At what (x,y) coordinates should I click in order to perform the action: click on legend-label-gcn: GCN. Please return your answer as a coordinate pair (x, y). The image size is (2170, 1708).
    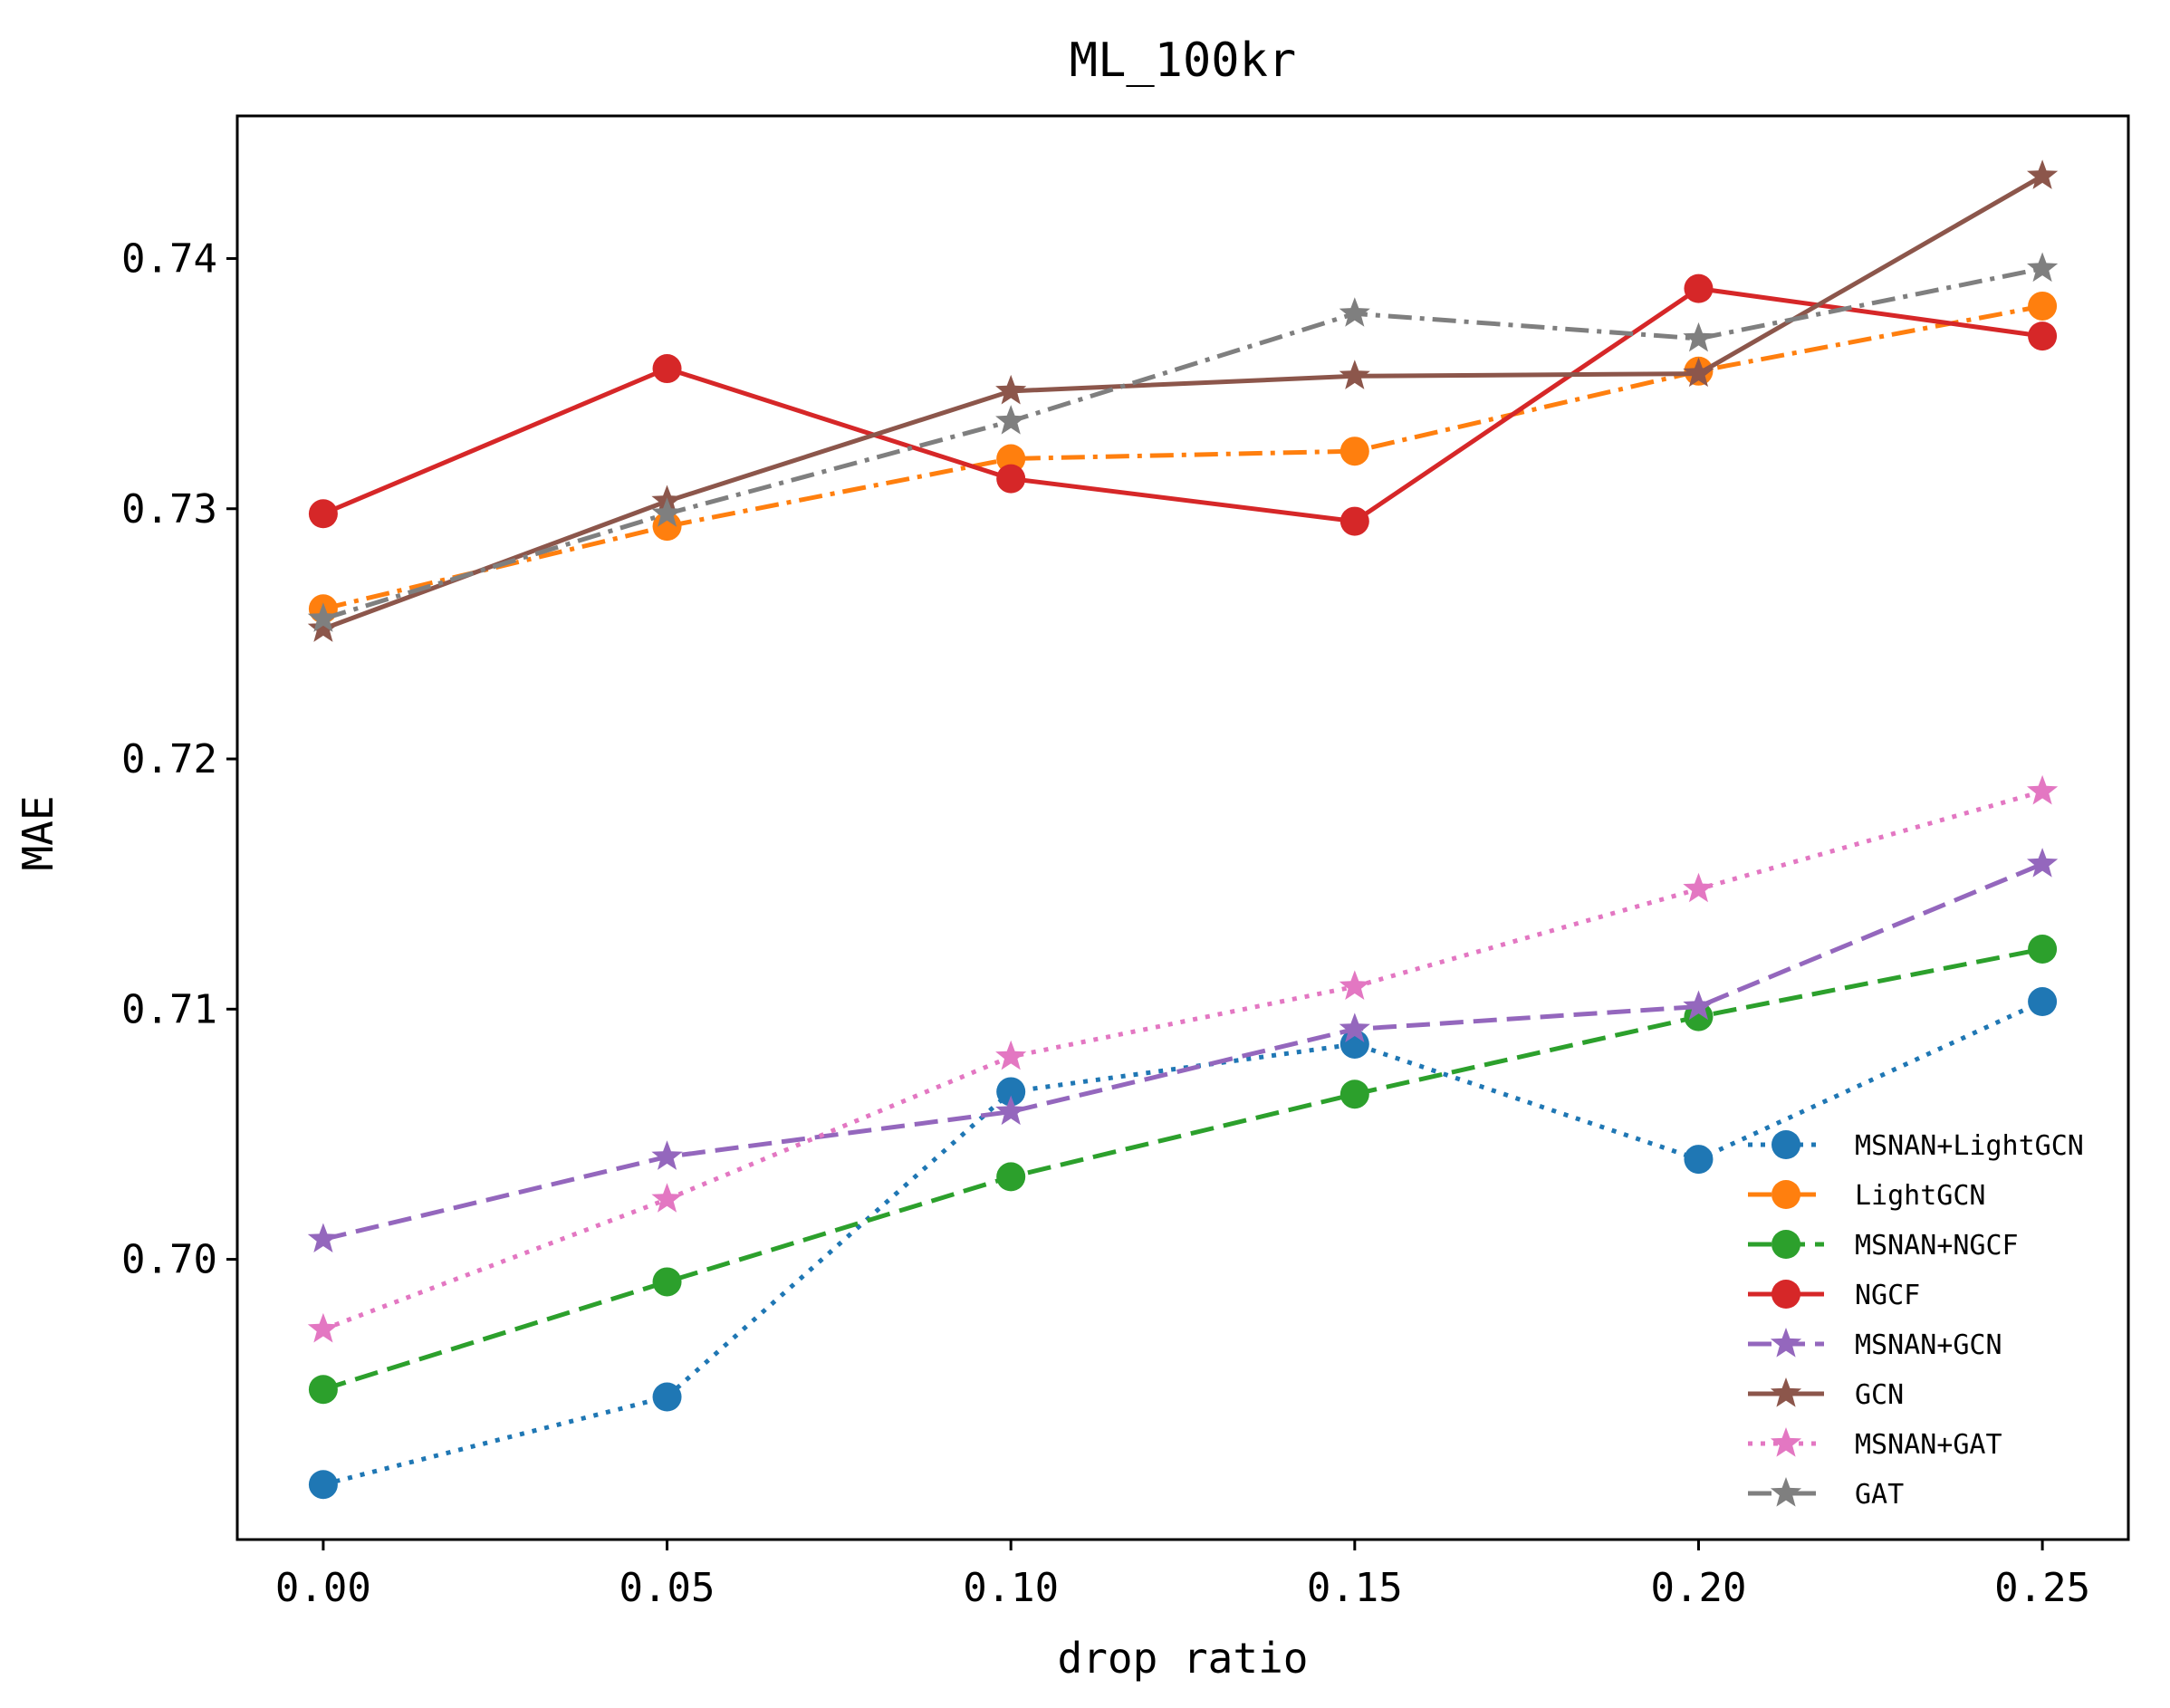
    Looking at the image, I should click on (1880, 1395).